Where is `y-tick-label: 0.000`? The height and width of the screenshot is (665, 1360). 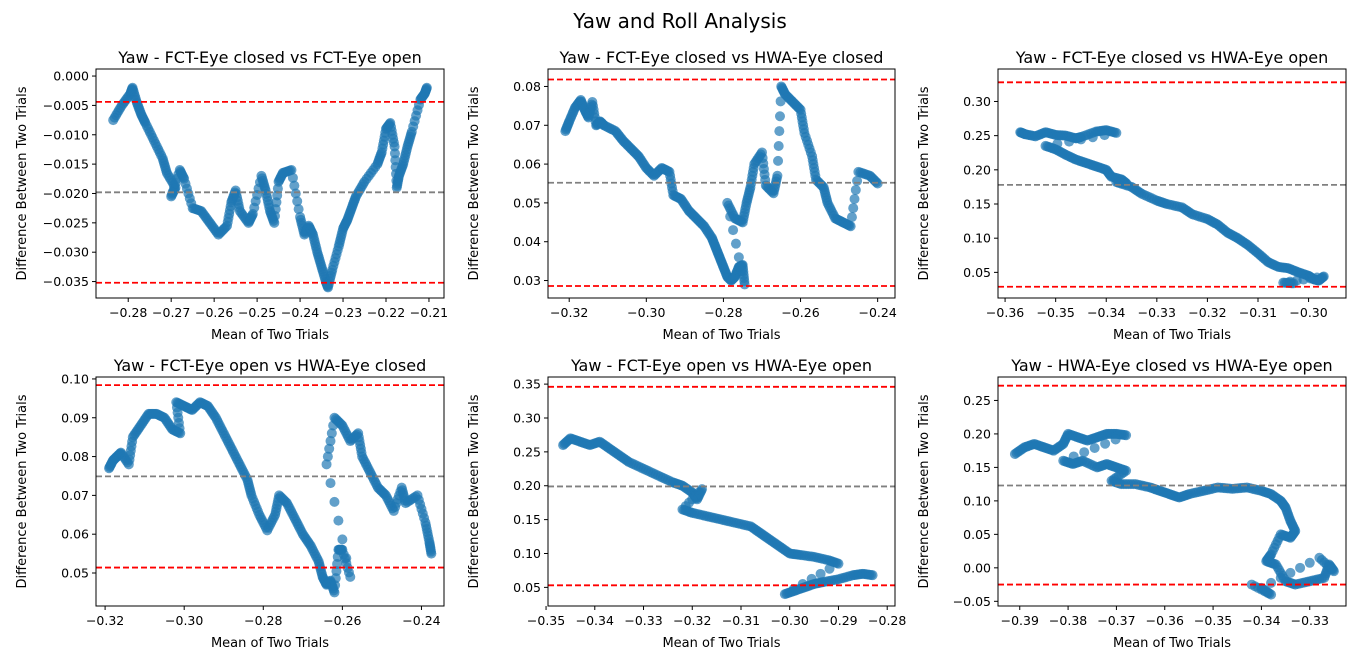 y-tick-label: 0.000 is located at coordinates (71, 76).